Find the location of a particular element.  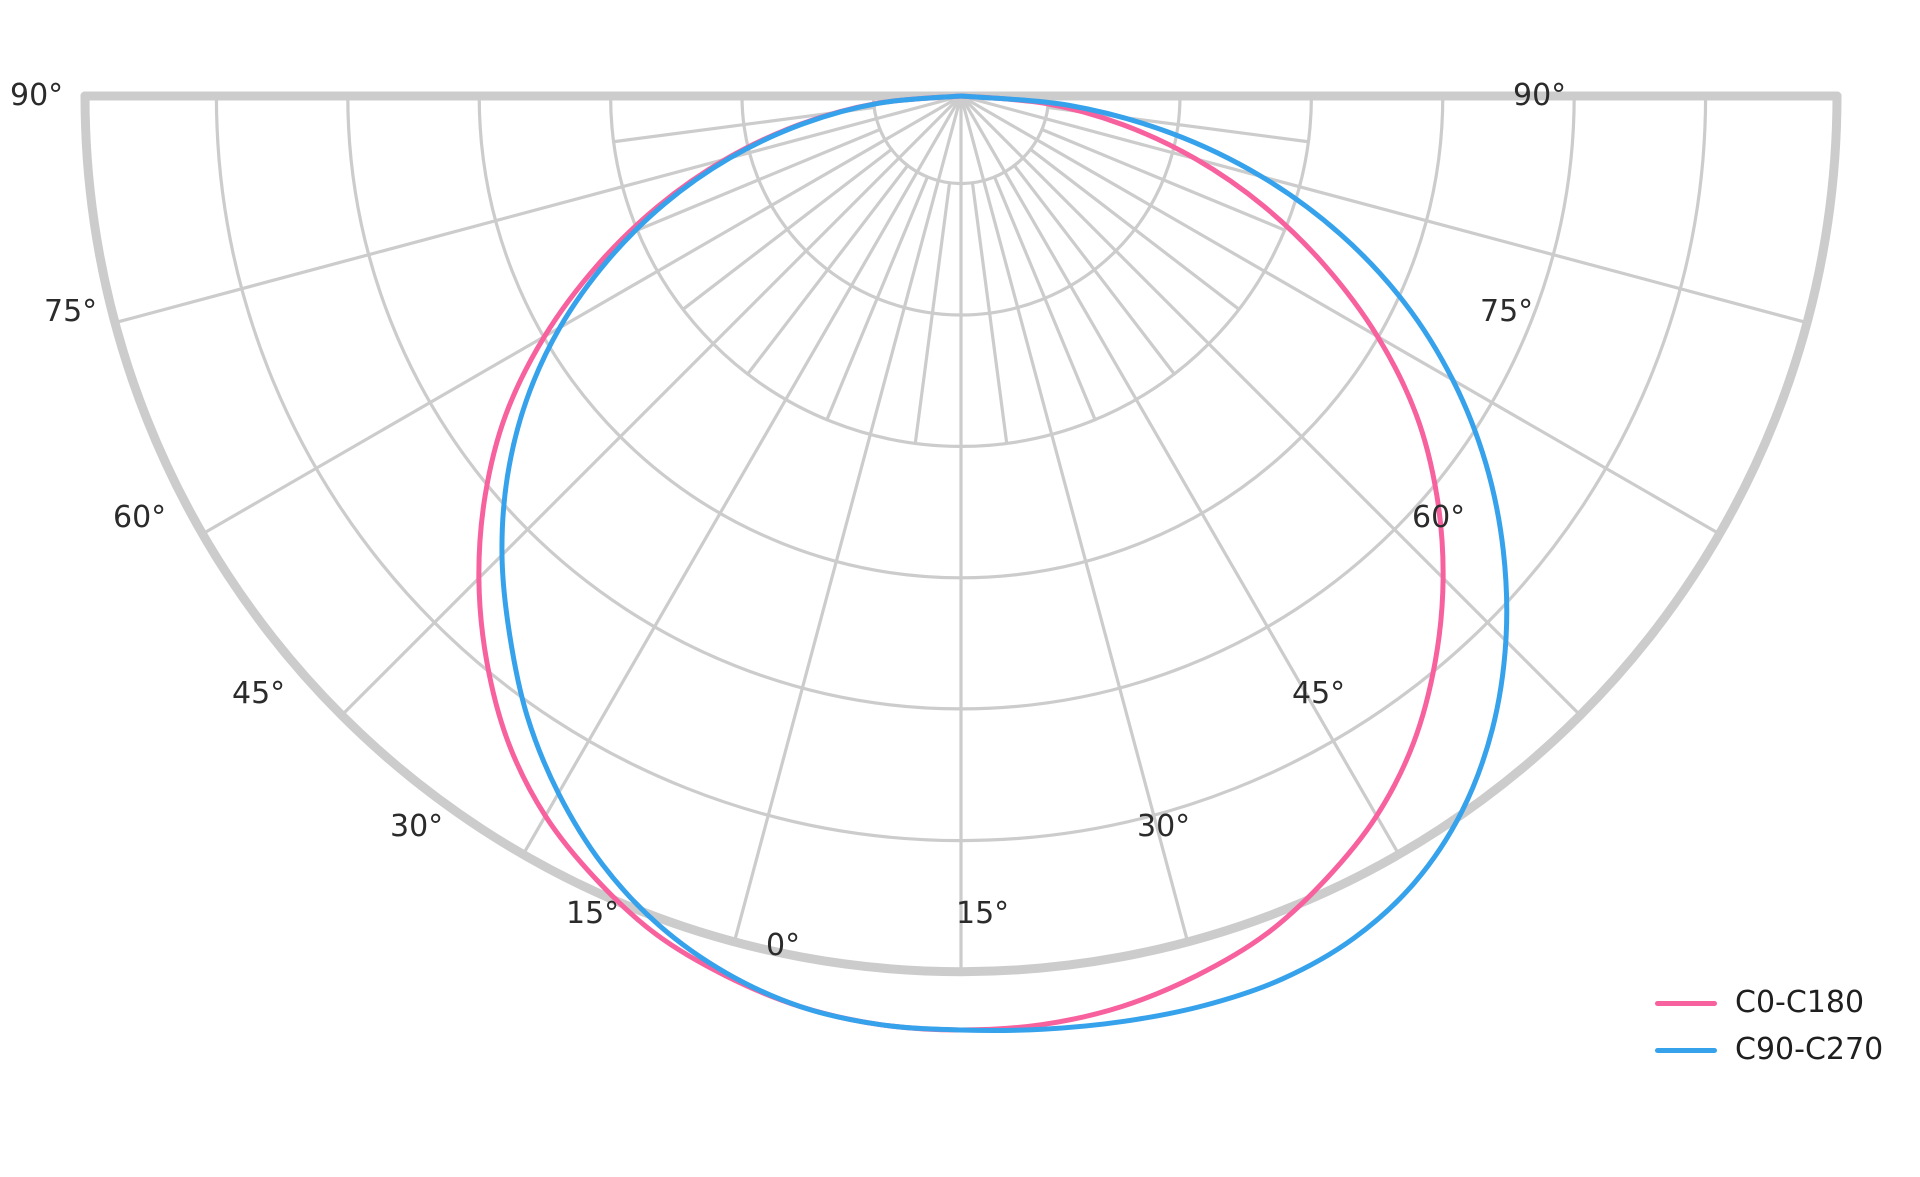

angle-label-right-75deg: 75° is located at coordinates (1507, 311).